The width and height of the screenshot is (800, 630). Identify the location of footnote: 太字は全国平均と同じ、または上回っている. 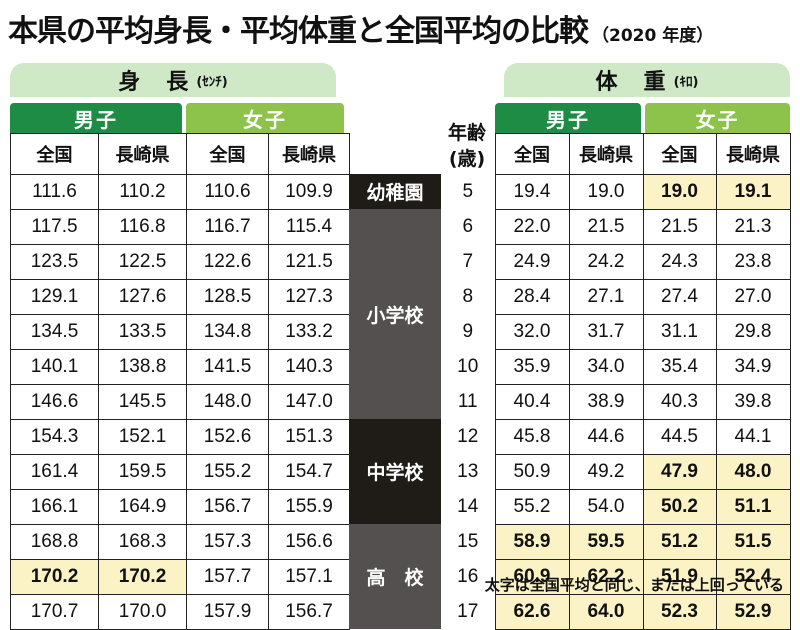
(634, 585).